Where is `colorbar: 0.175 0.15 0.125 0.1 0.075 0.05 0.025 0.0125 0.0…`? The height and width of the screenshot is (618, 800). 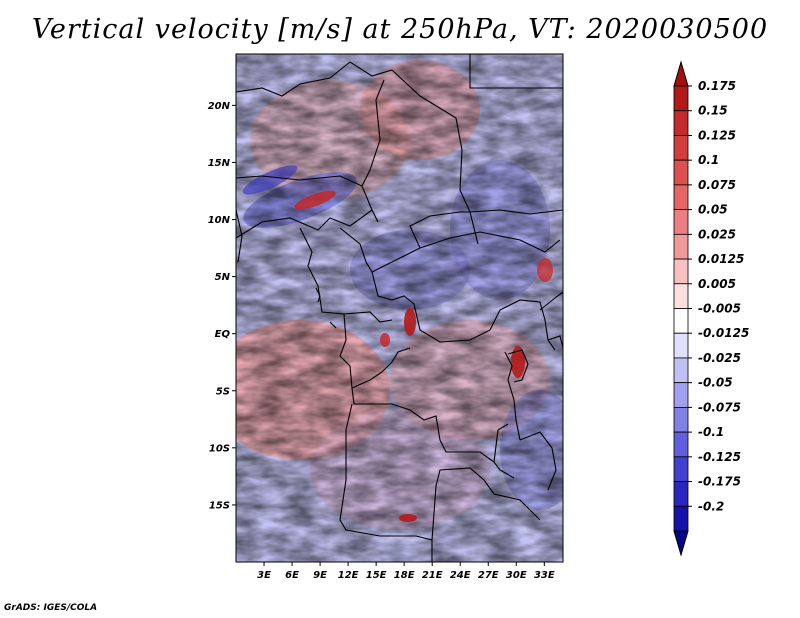 colorbar: 0.175 0.15 0.125 0.1 0.075 0.05 0.025 0.0125 0.0… is located at coordinates (711, 308).